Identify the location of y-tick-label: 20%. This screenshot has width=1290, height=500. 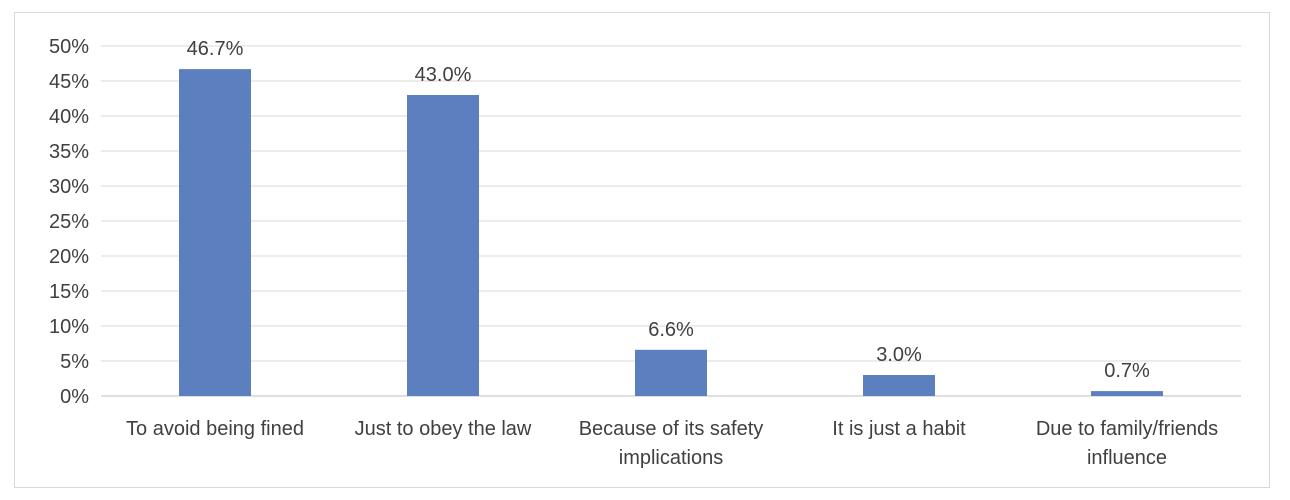
(69, 257).